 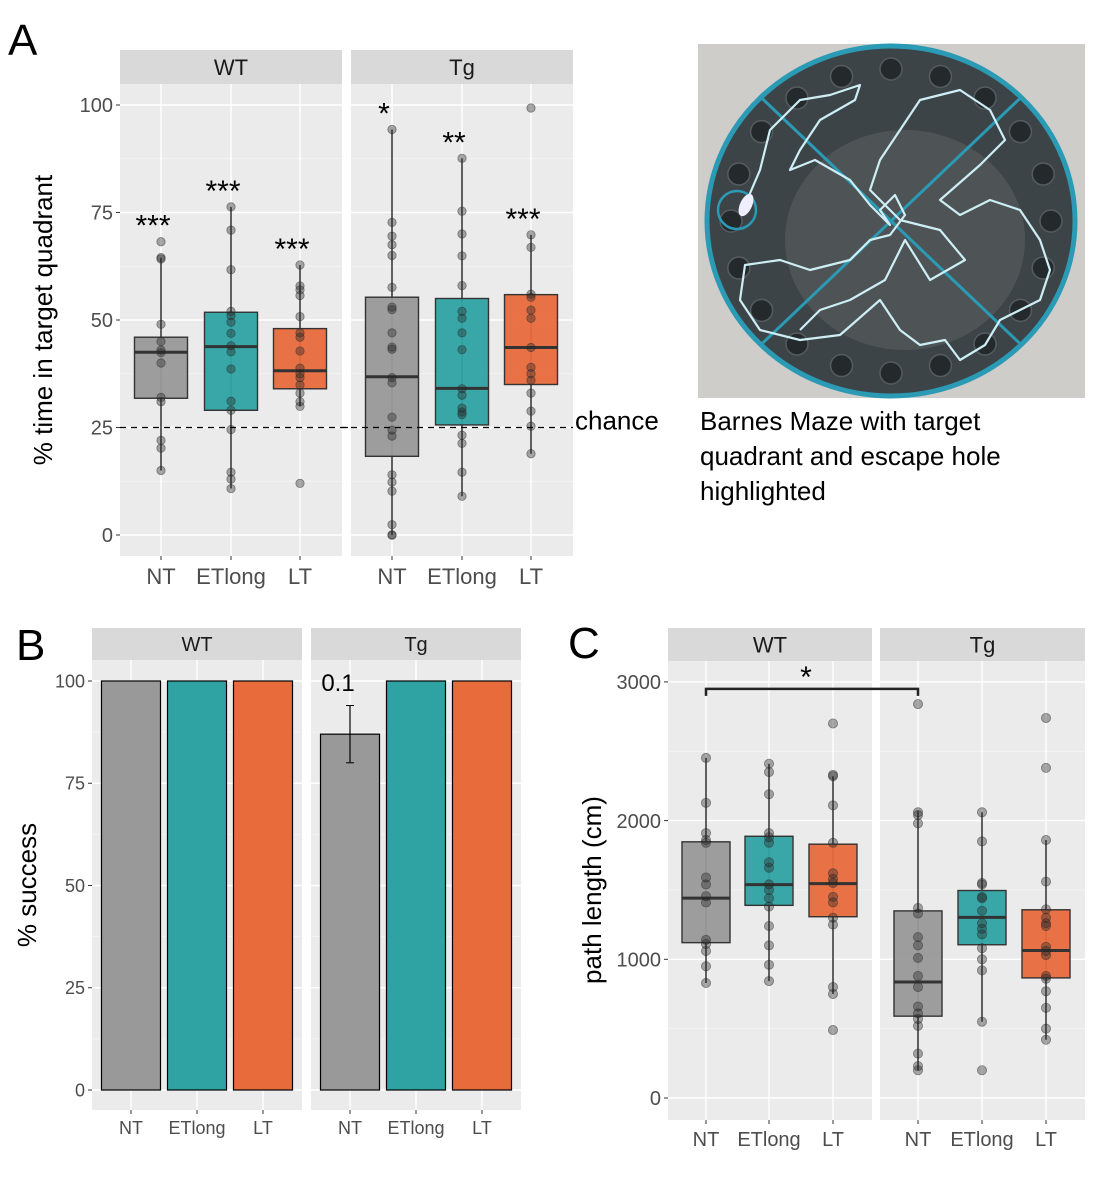 What do you see at coordinates (350, 1128) in the screenshot?
I see `x-tick-label: NT` at bounding box center [350, 1128].